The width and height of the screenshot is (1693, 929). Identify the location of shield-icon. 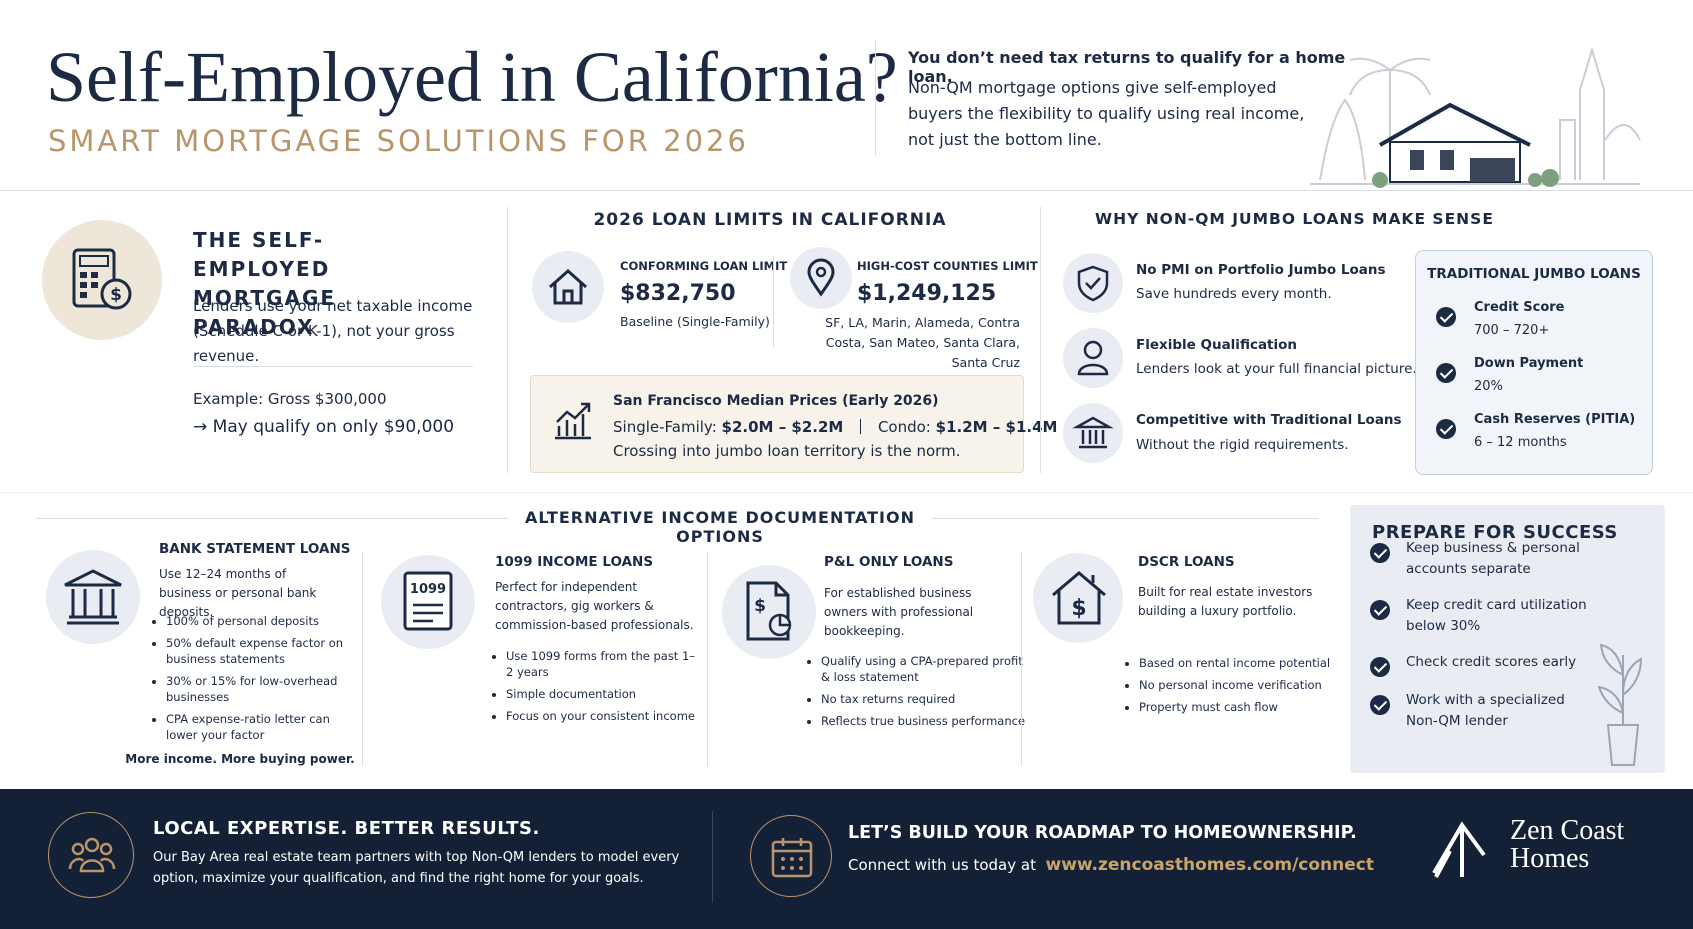
(1093, 283).